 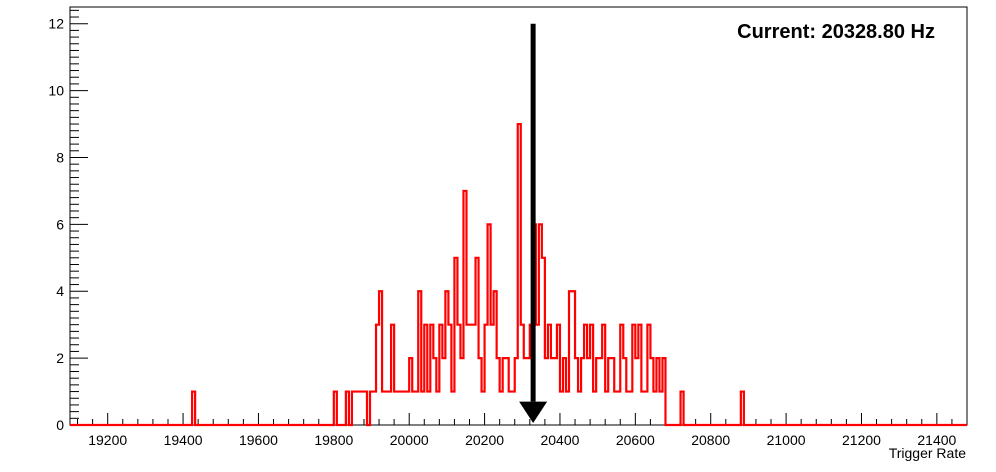 I want to click on current-value-arrow, so click(x=533, y=223).